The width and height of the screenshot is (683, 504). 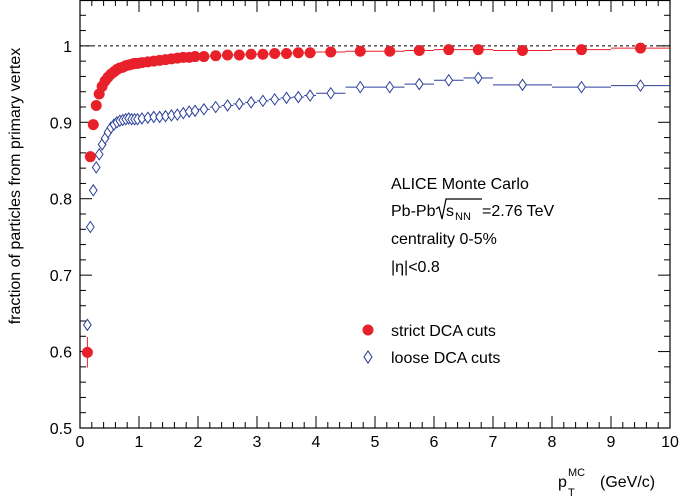 I want to click on y-tick-label: 0.6, so click(x=61, y=353).